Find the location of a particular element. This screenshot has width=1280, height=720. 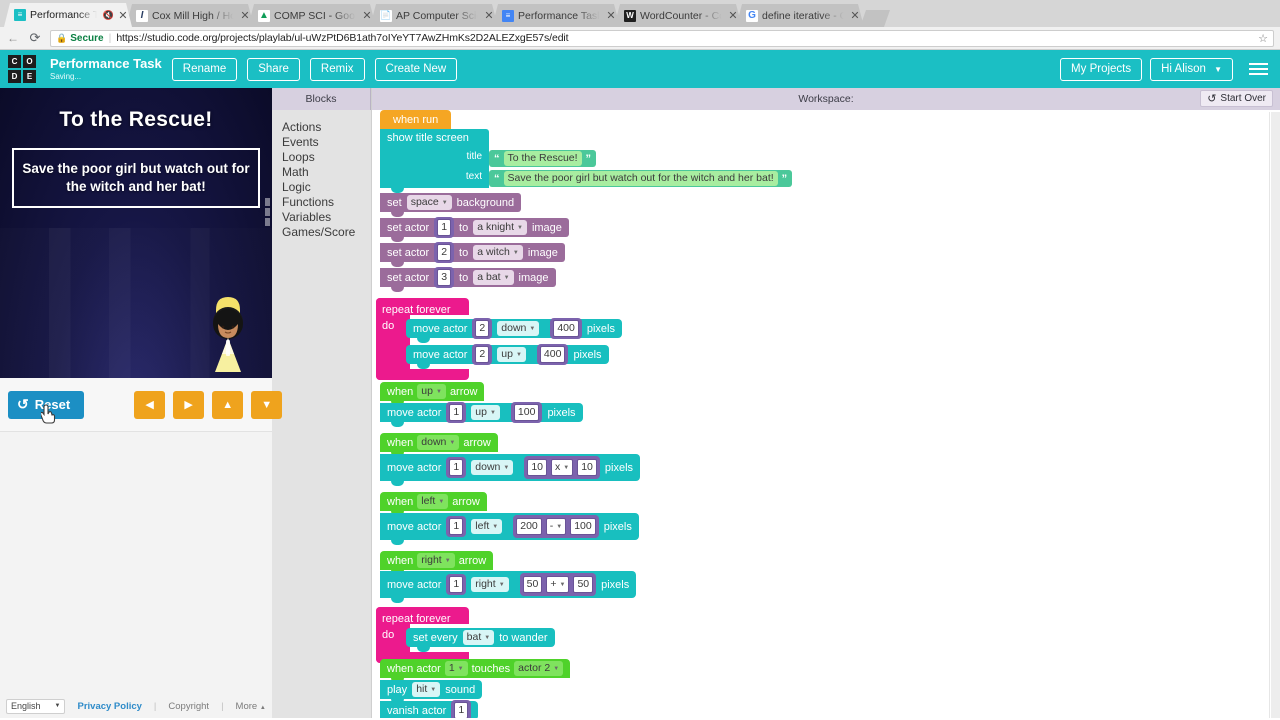

math-expression-socket: 50 + ▼ 50 is located at coordinates (558, 584).